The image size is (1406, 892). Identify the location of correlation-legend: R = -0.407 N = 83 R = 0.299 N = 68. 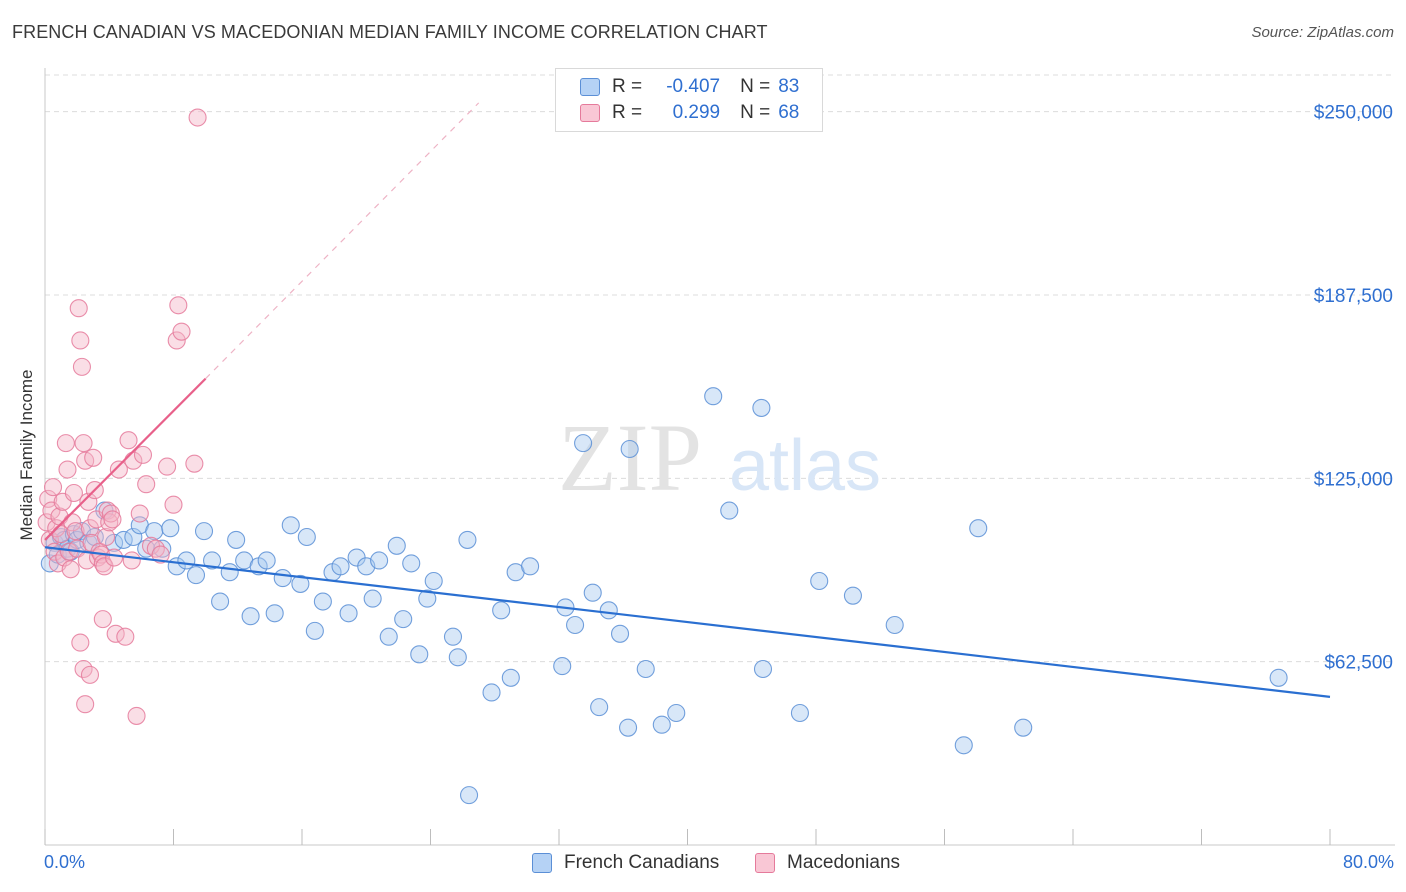
(689, 100).